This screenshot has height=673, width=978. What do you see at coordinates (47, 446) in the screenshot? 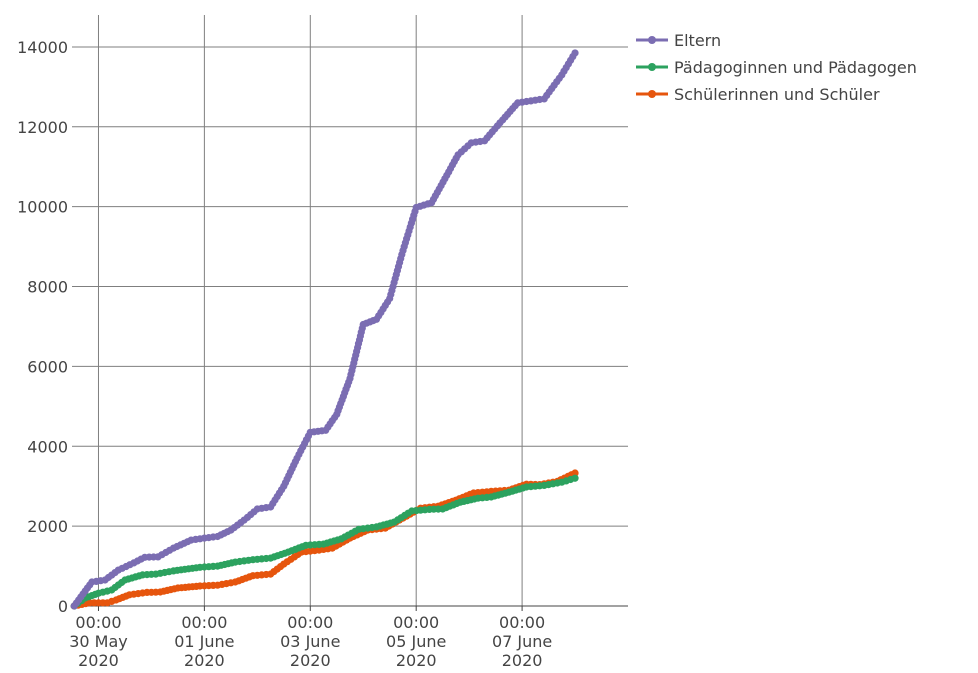
I see `y-tick-label: 4000` at bounding box center [47, 446].